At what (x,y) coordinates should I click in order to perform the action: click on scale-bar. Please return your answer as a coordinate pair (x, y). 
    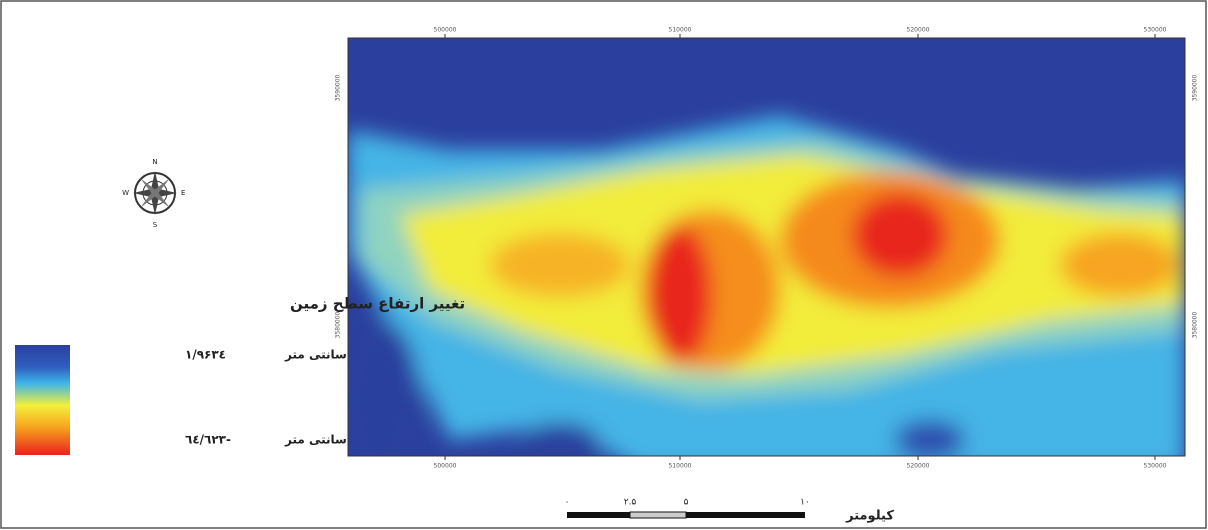
    Looking at the image, I should click on (686, 515).